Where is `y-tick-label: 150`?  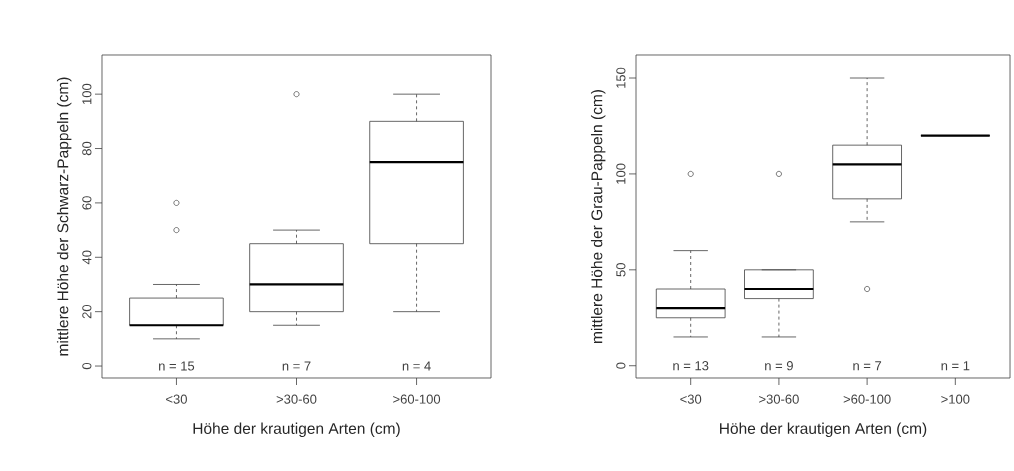
y-tick-label: 150 is located at coordinates (621, 77).